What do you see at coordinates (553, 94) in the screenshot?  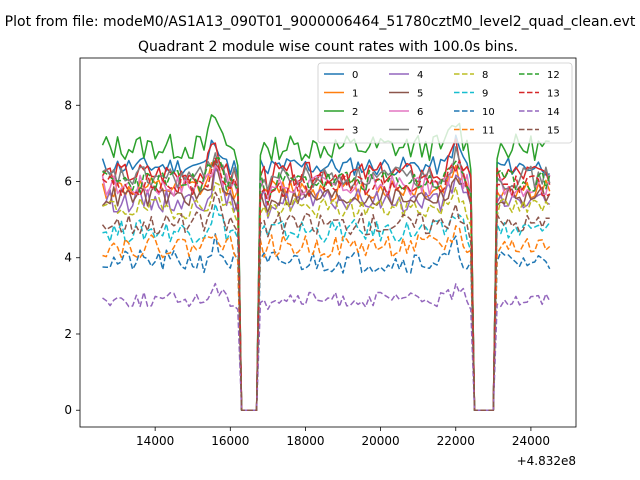 I see `legend-label-13: 13` at bounding box center [553, 94].